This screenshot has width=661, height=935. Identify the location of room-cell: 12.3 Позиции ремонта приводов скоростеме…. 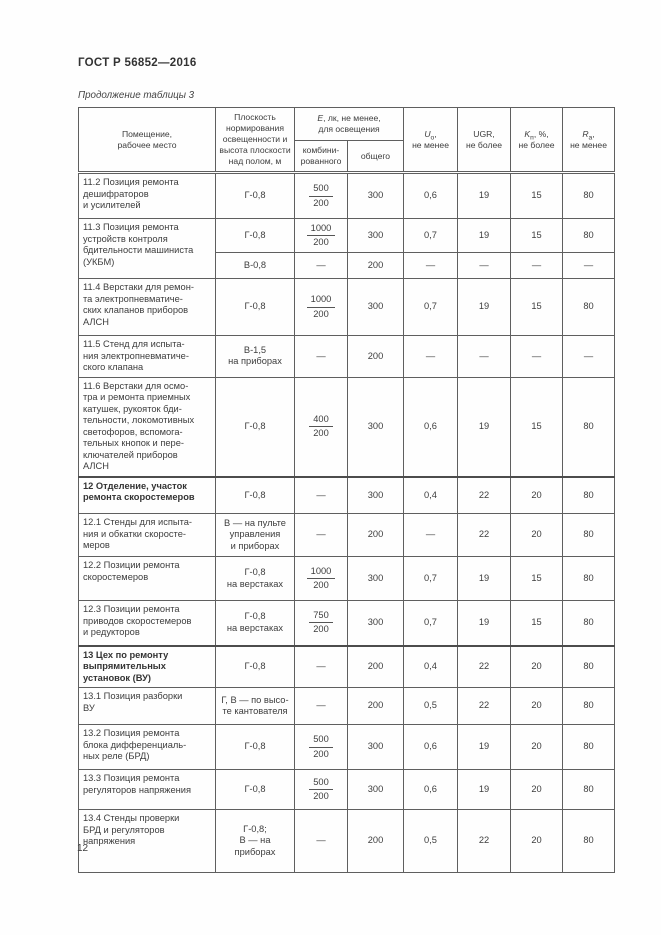
(147, 623).